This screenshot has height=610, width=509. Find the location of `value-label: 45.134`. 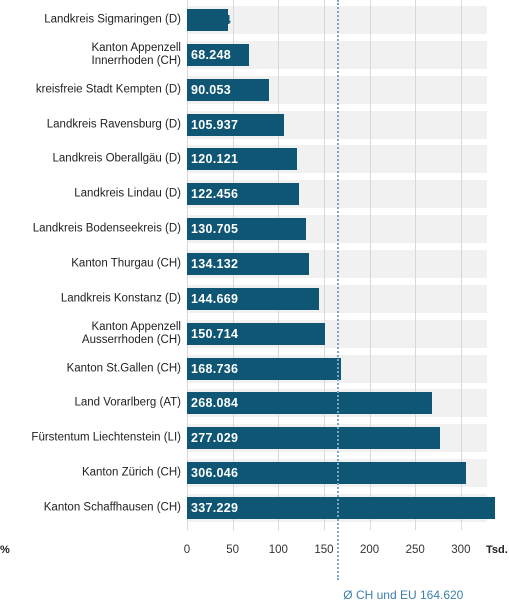

value-label: 45.134 is located at coordinates (211, 20).